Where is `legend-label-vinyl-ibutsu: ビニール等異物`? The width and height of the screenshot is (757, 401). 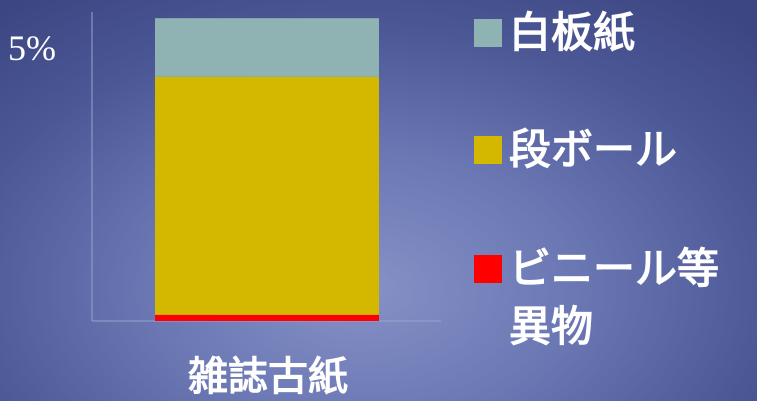 legend-label-vinyl-ibutsu: ビニール等異物 is located at coordinates (614, 297).